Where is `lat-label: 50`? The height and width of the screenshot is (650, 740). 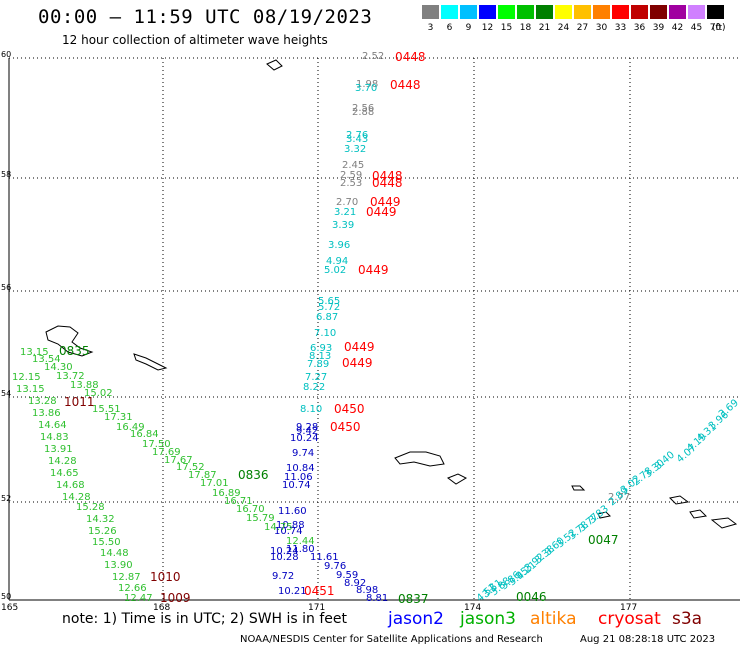 lat-label: 50 is located at coordinates (6, 596).